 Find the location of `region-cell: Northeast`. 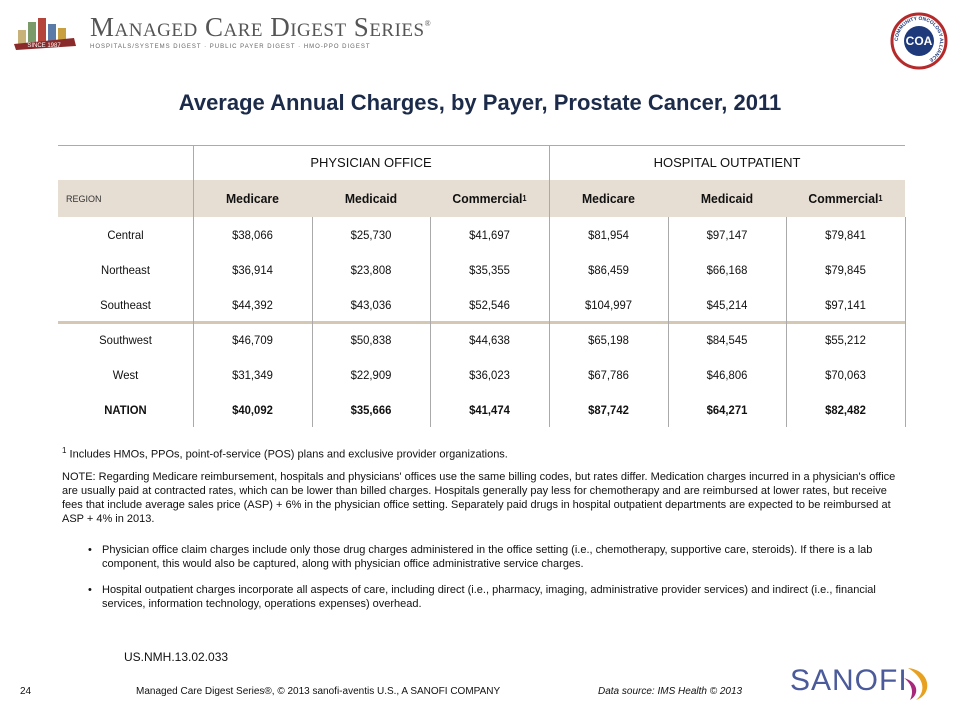

region-cell: Northeast is located at coordinates (125, 269).